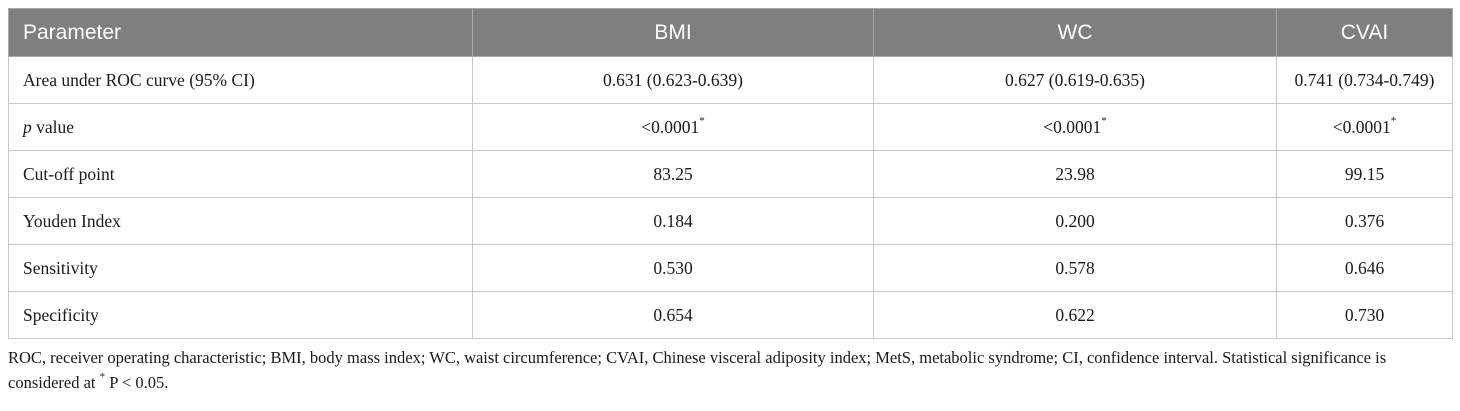 The height and width of the screenshot is (411, 1460). I want to click on cell-value: 23.98, so click(1075, 173).